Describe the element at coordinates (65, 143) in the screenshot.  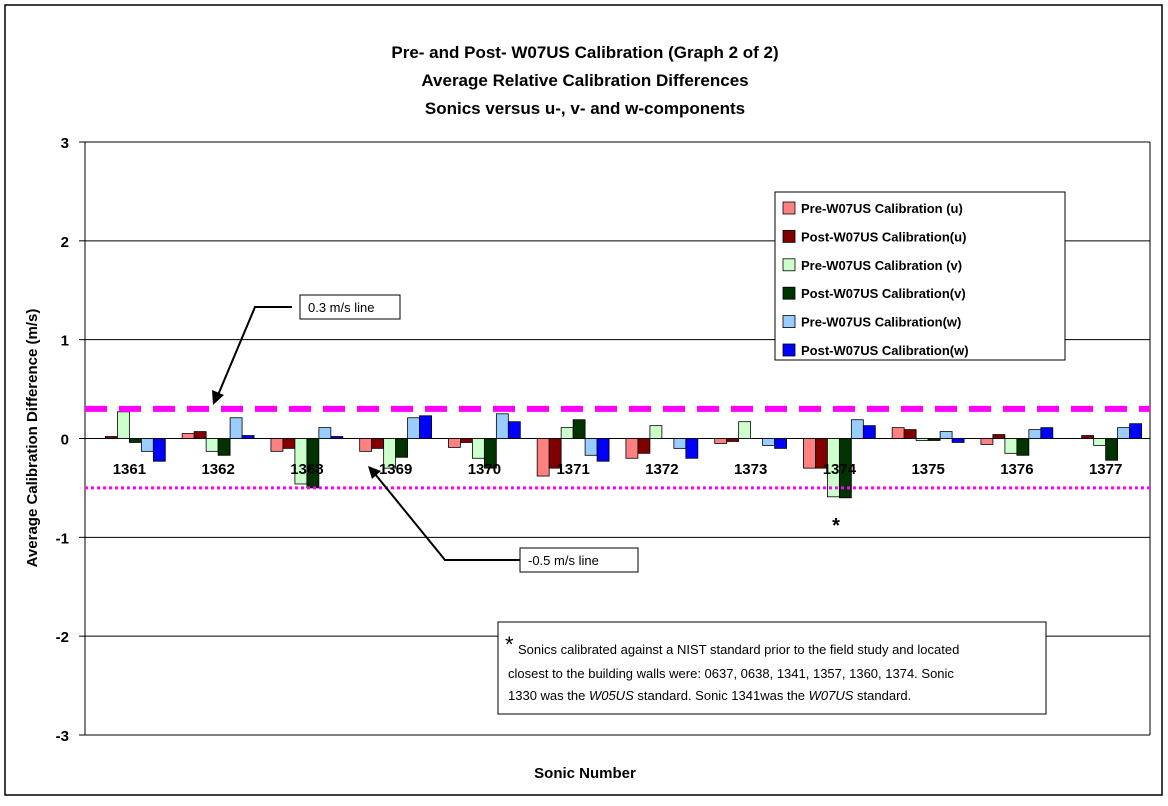
I see `y-tick-label: 3` at that location.